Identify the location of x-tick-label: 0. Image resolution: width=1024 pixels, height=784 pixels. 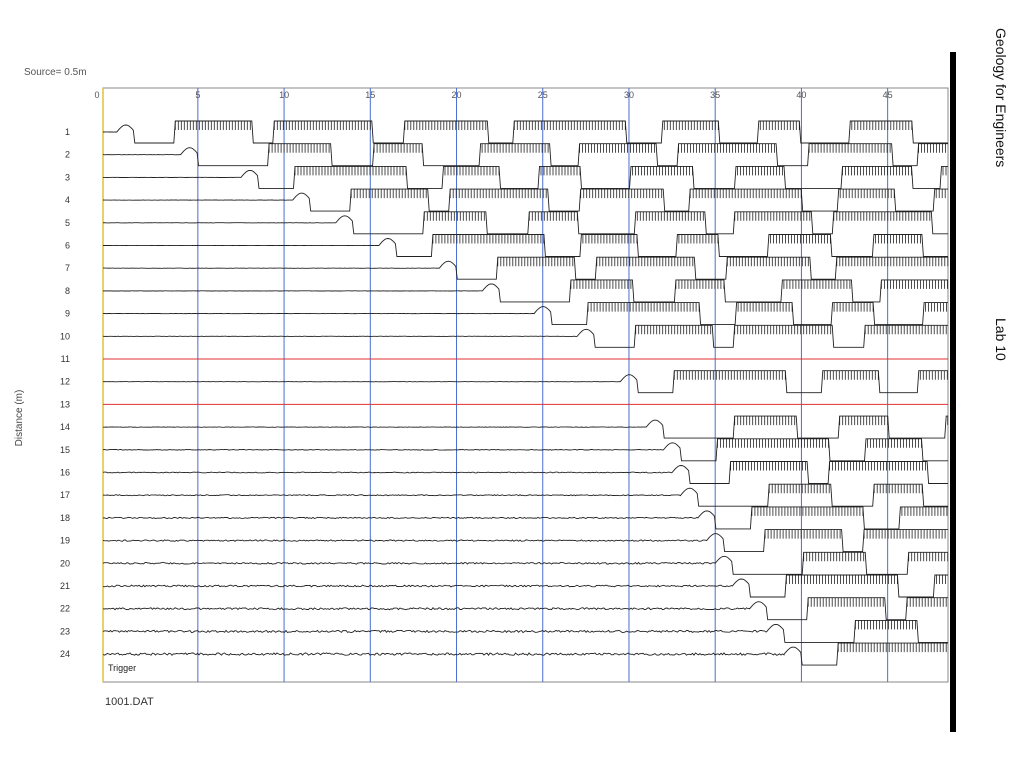
(96, 95).